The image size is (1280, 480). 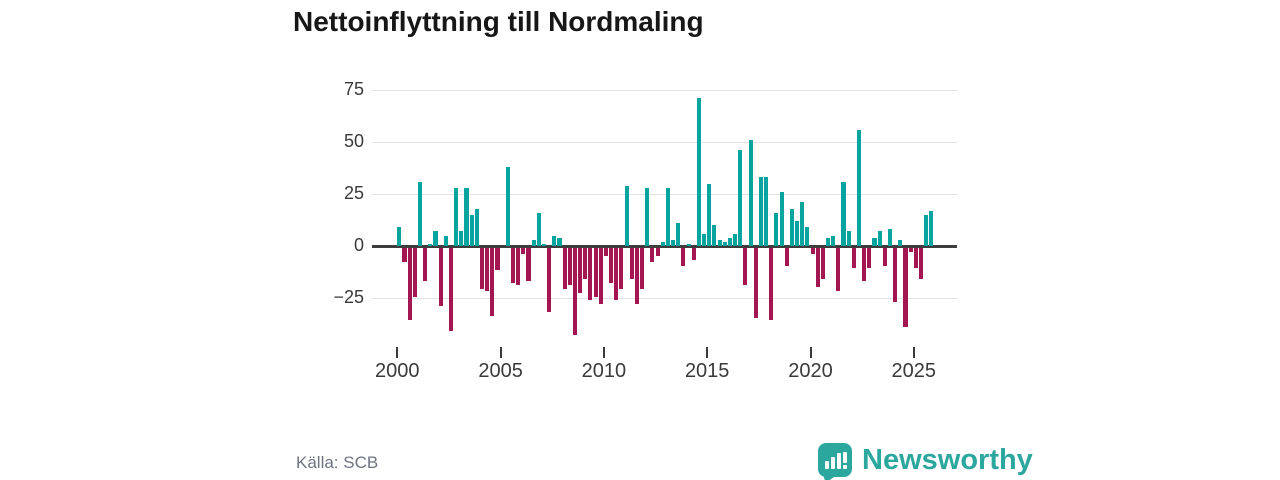 I want to click on bar-2015-Q2, so click(x=714, y=235).